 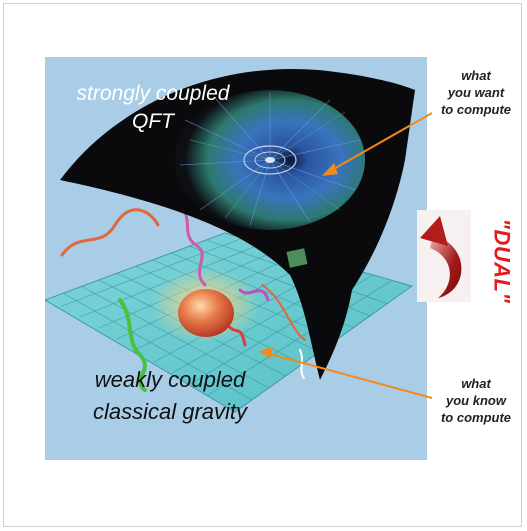 I want to click on dual-label: "DUAL", so click(x=501, y=261).